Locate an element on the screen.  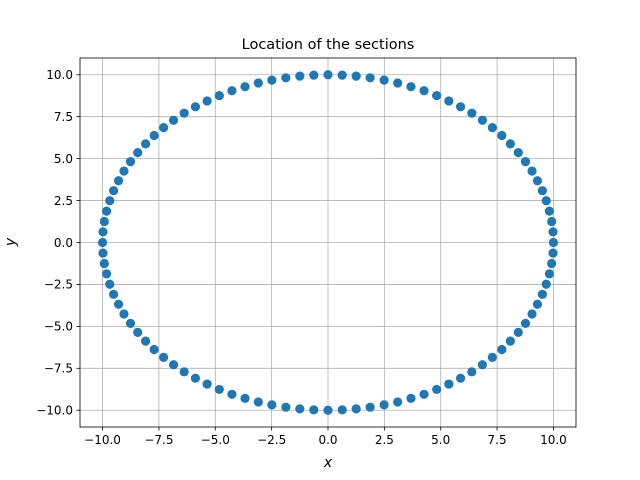
x-tick-label: −10.0 is located at coordinates (102, 440).